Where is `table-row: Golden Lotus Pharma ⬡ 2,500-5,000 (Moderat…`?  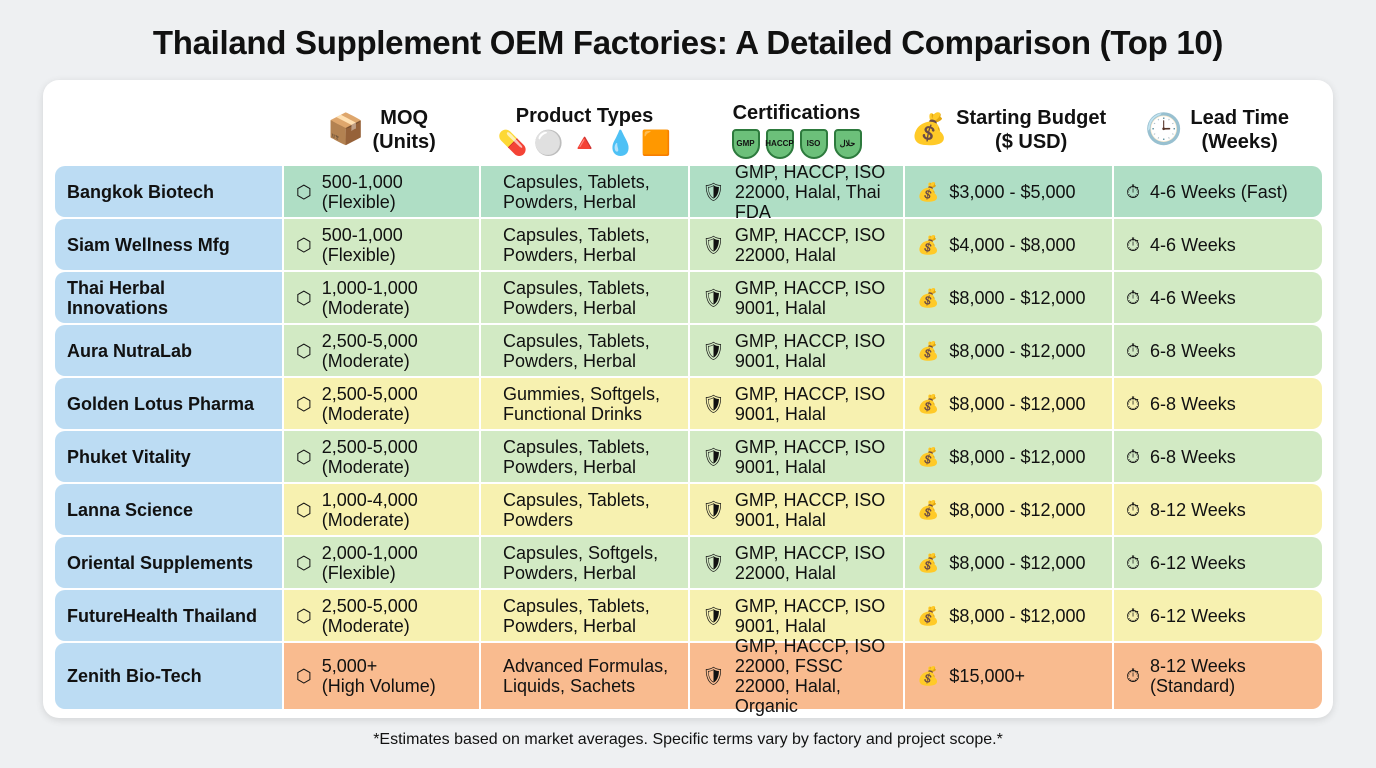 table-row: Golden Lotus Pharma ⬡ 2,500-5,000 (Moderat… is located at coordinates (688, 403).